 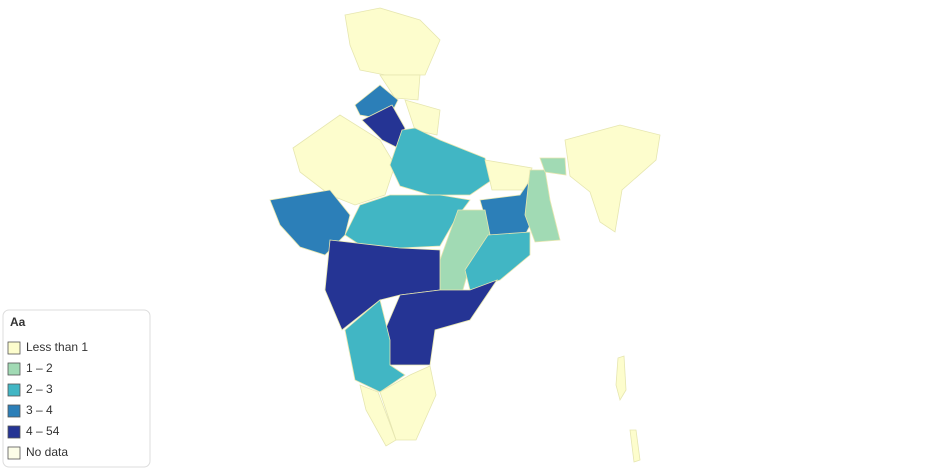 I want to click on legend-label: 2 – 3, so click(x=39, y=389).